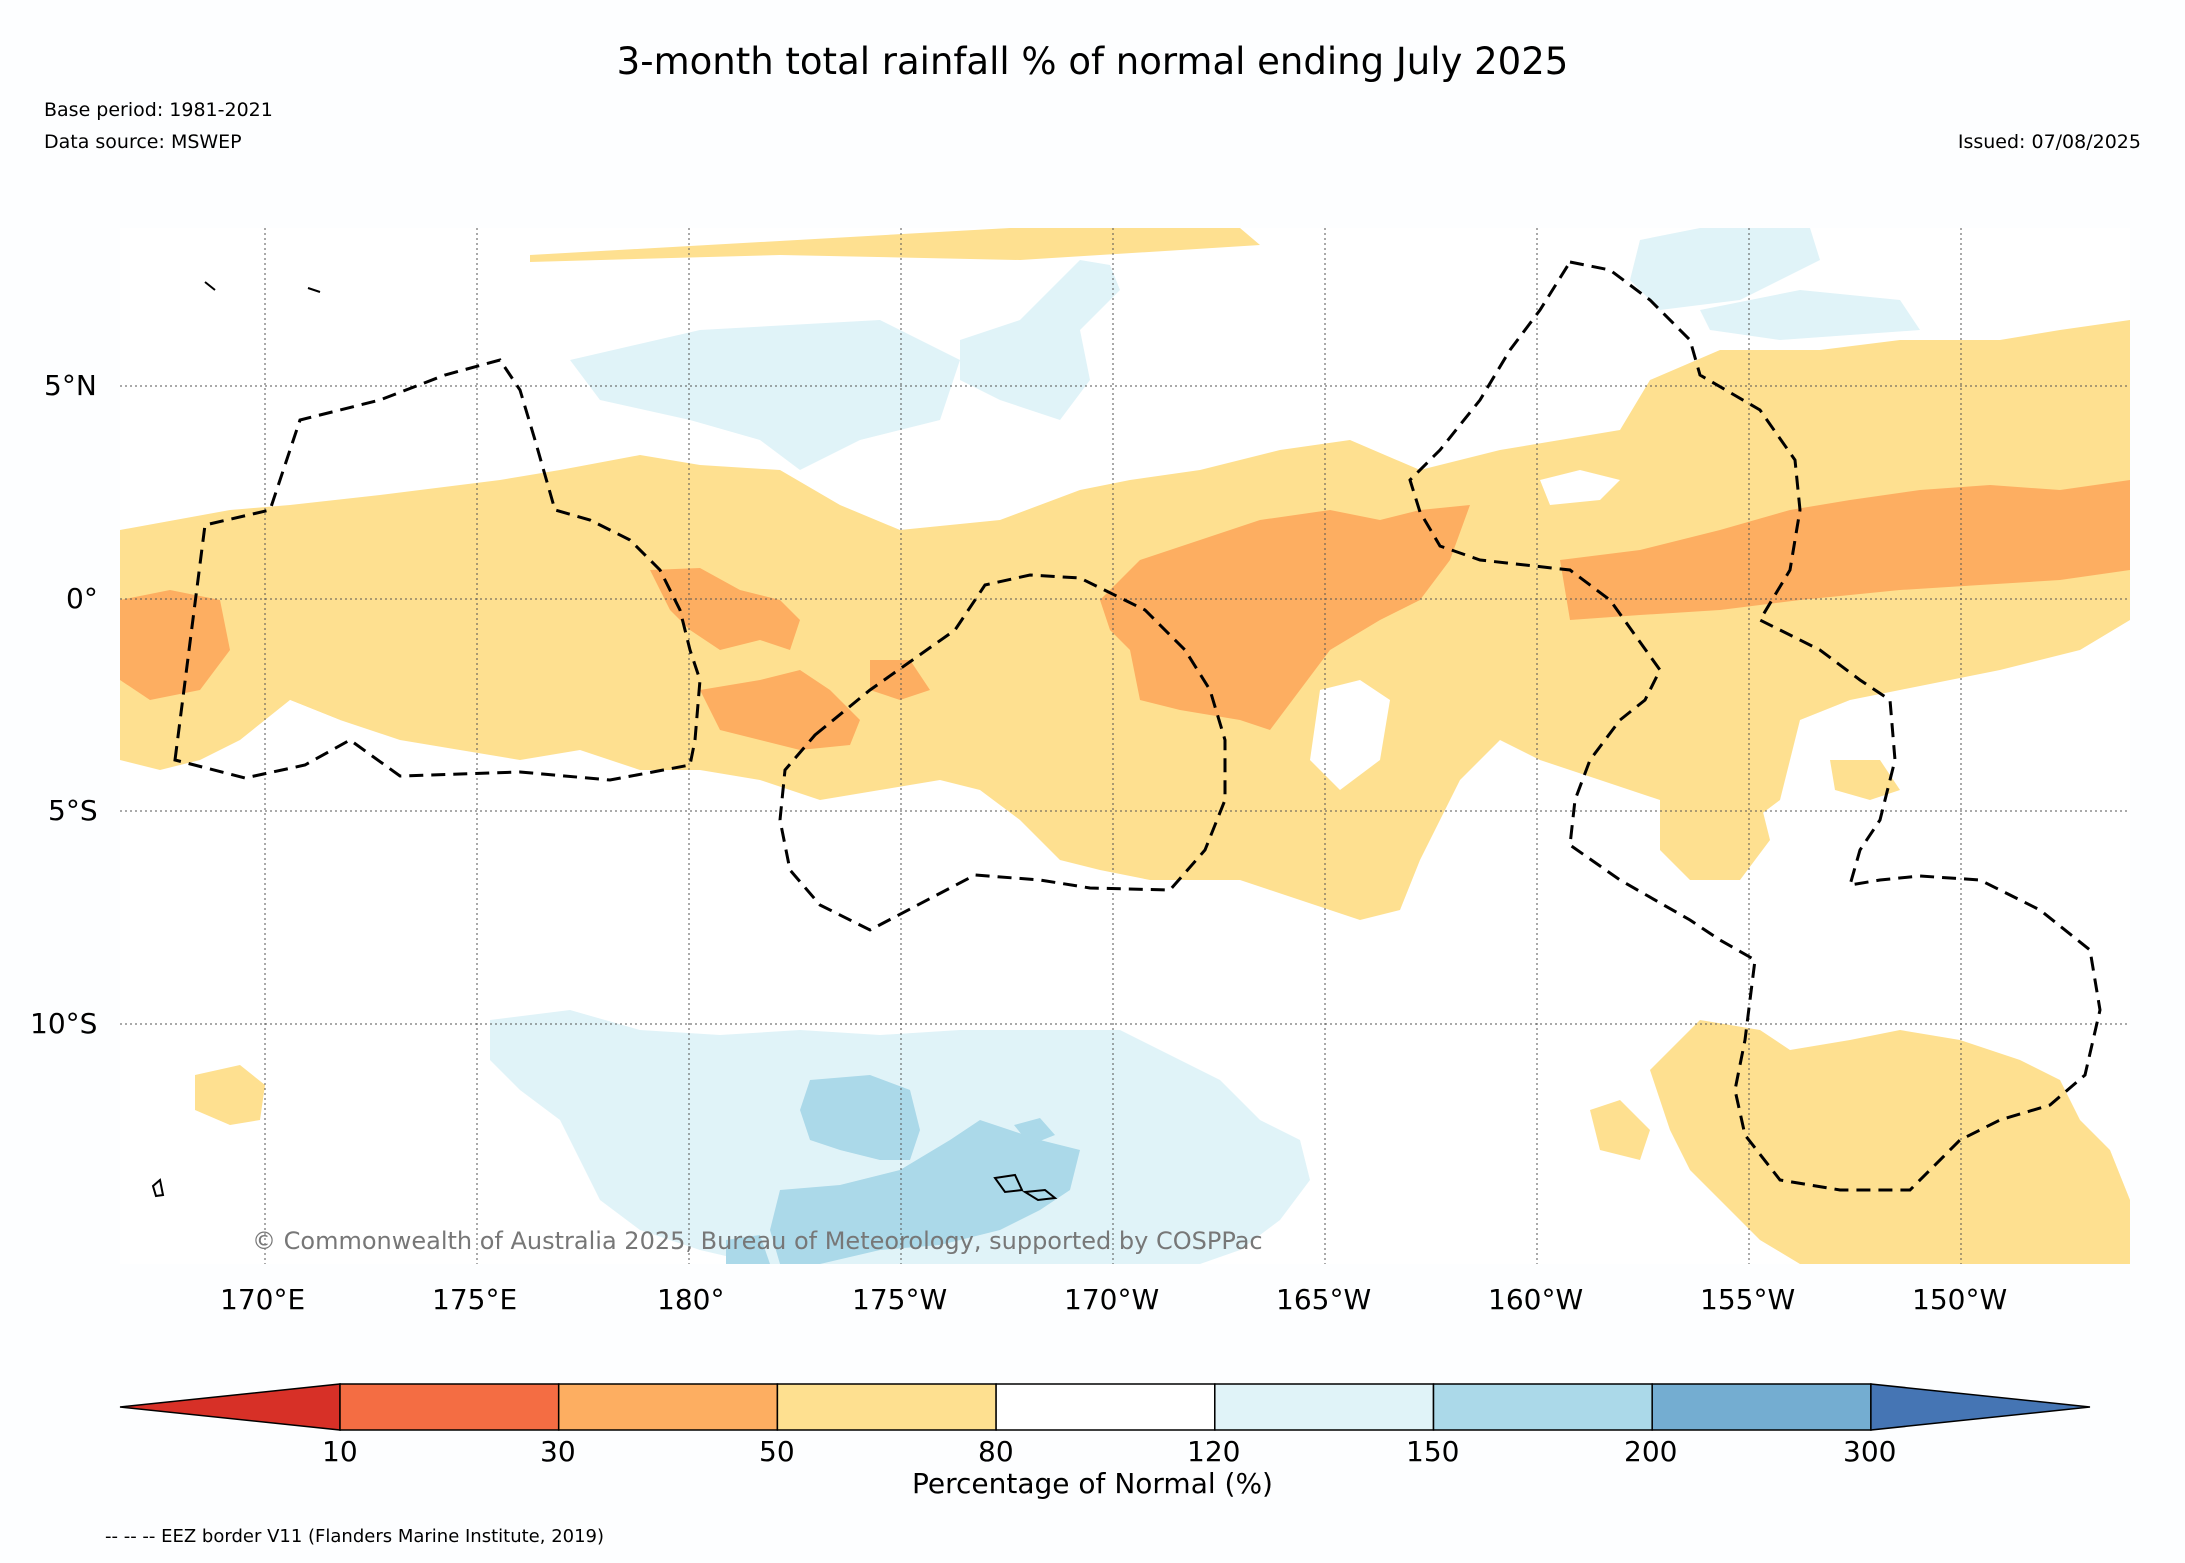 The width and height of the screenshot is (2185, 1563). What do you see at coordinates (1214, 1451) in the screenshot?
I see `colorbar-tick: 120` at bounding box center [1214, 1451].